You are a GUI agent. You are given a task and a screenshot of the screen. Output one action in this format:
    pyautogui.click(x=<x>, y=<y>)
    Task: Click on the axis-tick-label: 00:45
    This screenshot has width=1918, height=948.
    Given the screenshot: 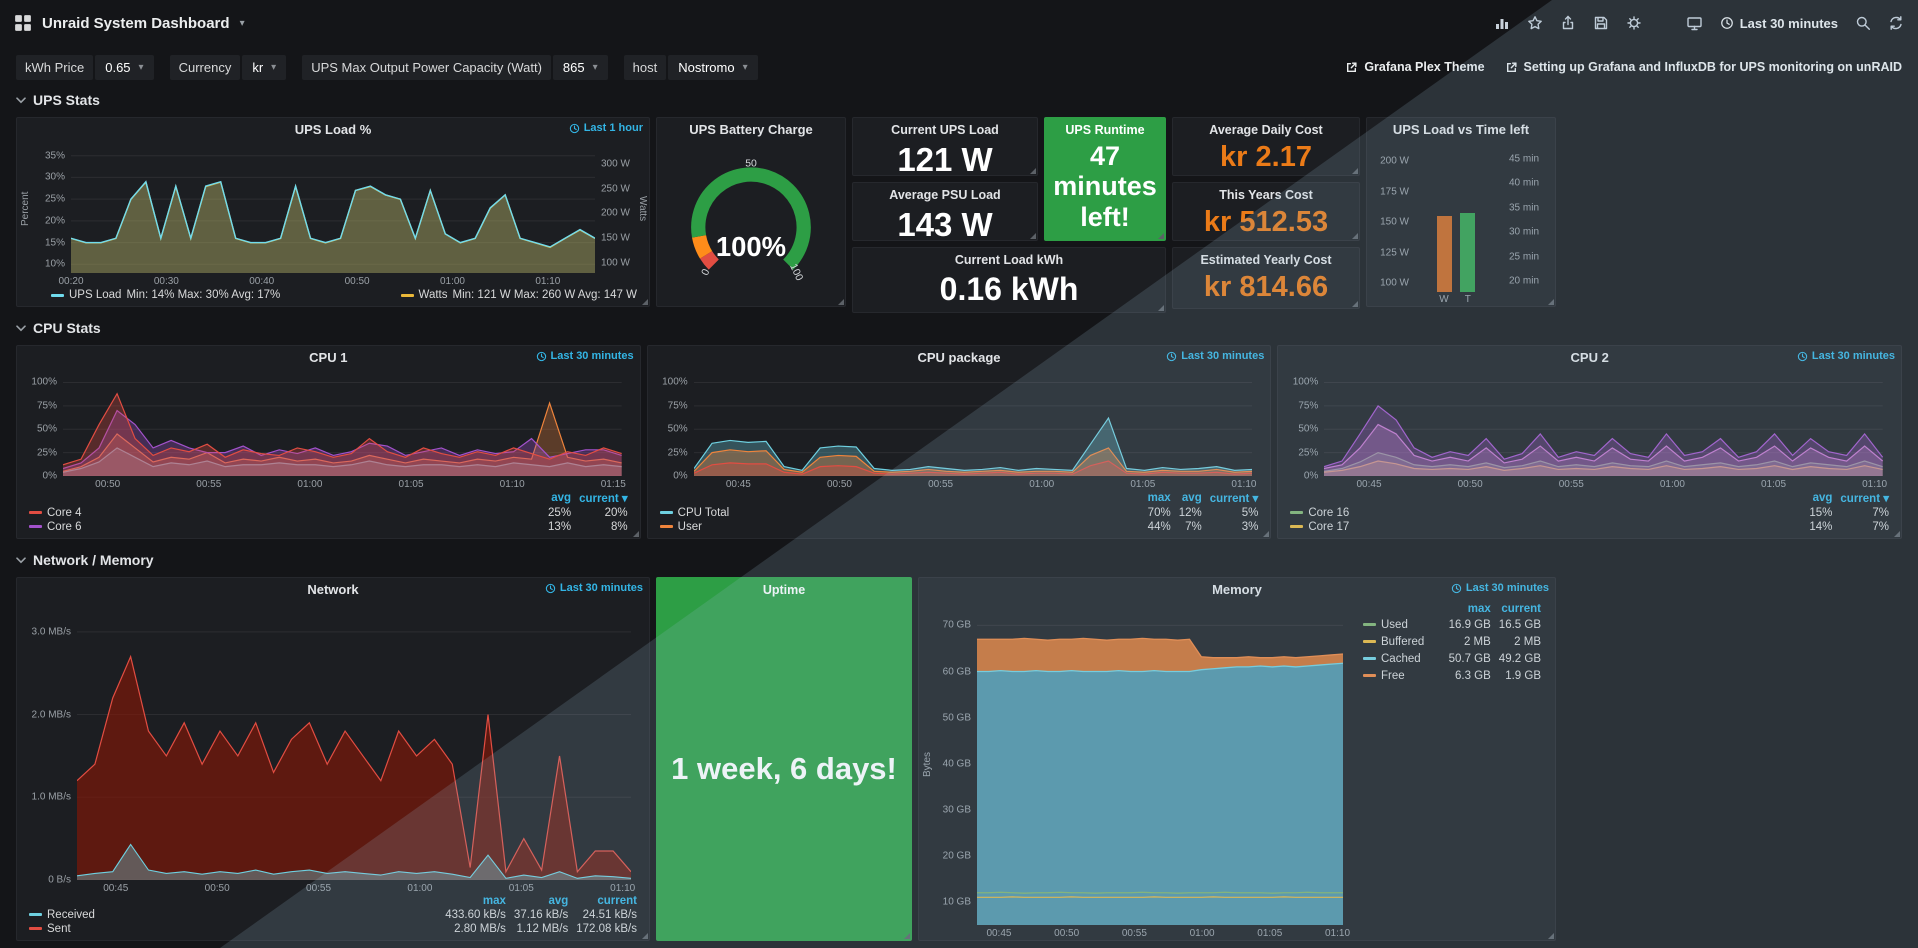 What is the action you would take?
    pyautogui.click(x=1369, y=484)
    